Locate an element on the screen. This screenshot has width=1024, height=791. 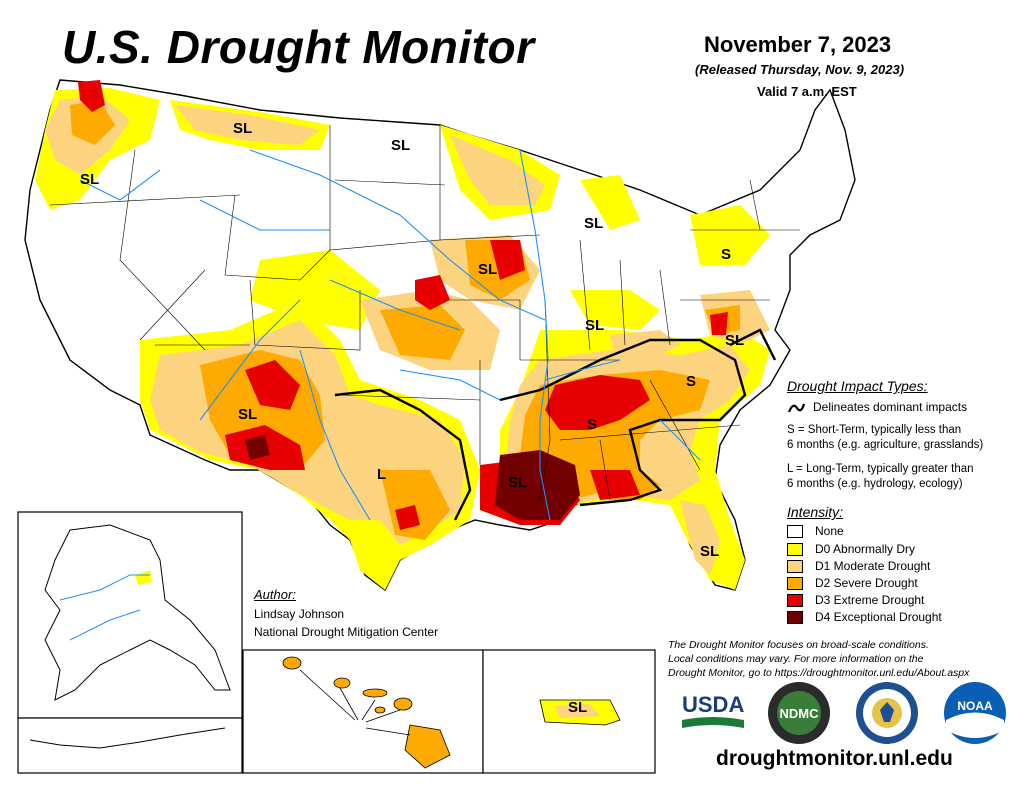
map-date: November 7, 2023 is located at coordinates (798, 44).